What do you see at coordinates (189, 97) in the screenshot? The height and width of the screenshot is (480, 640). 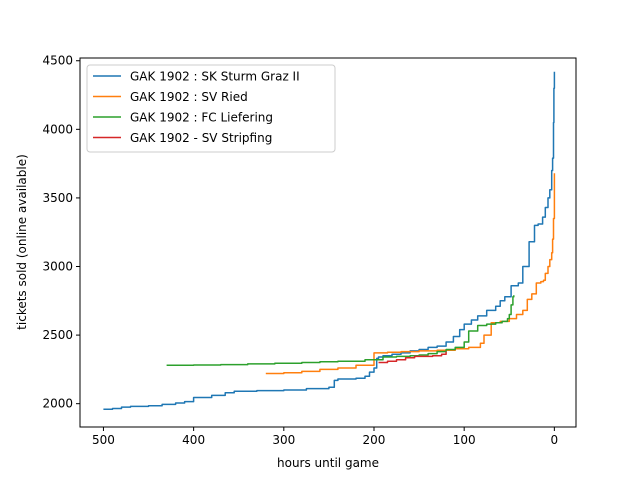 I see `legend-label-2: GAK 1902 : SV Ried` at bounding box center [189, 97].